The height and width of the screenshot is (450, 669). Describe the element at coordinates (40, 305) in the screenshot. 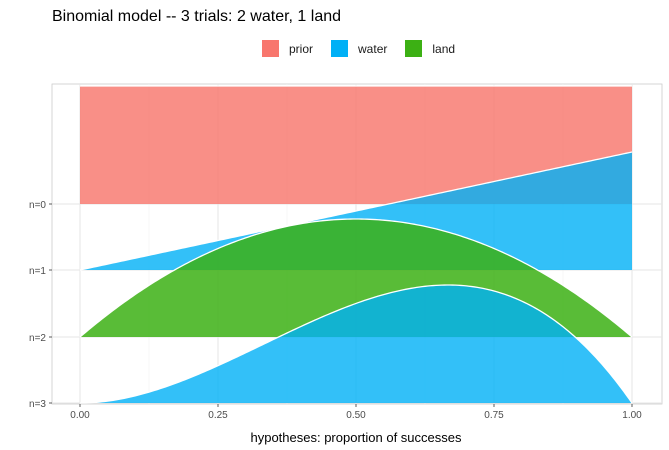

I see `y-axis-ticks: n=0 n=1 n=2 n=3` at that location.